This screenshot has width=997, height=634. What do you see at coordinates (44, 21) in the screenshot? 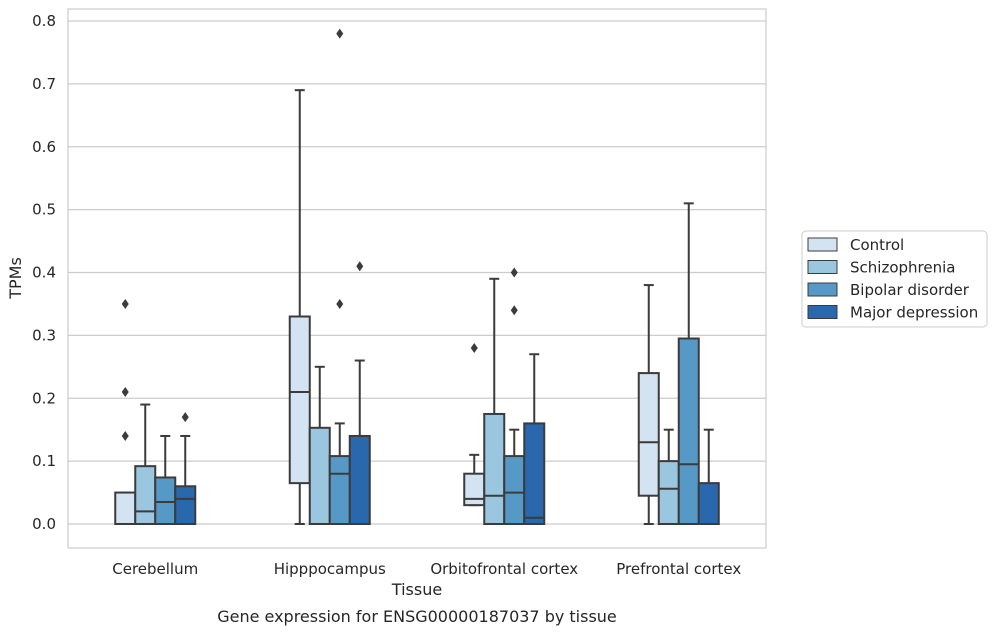
I see `y-tick-label: 0.8` at bounding box center [44, 21].